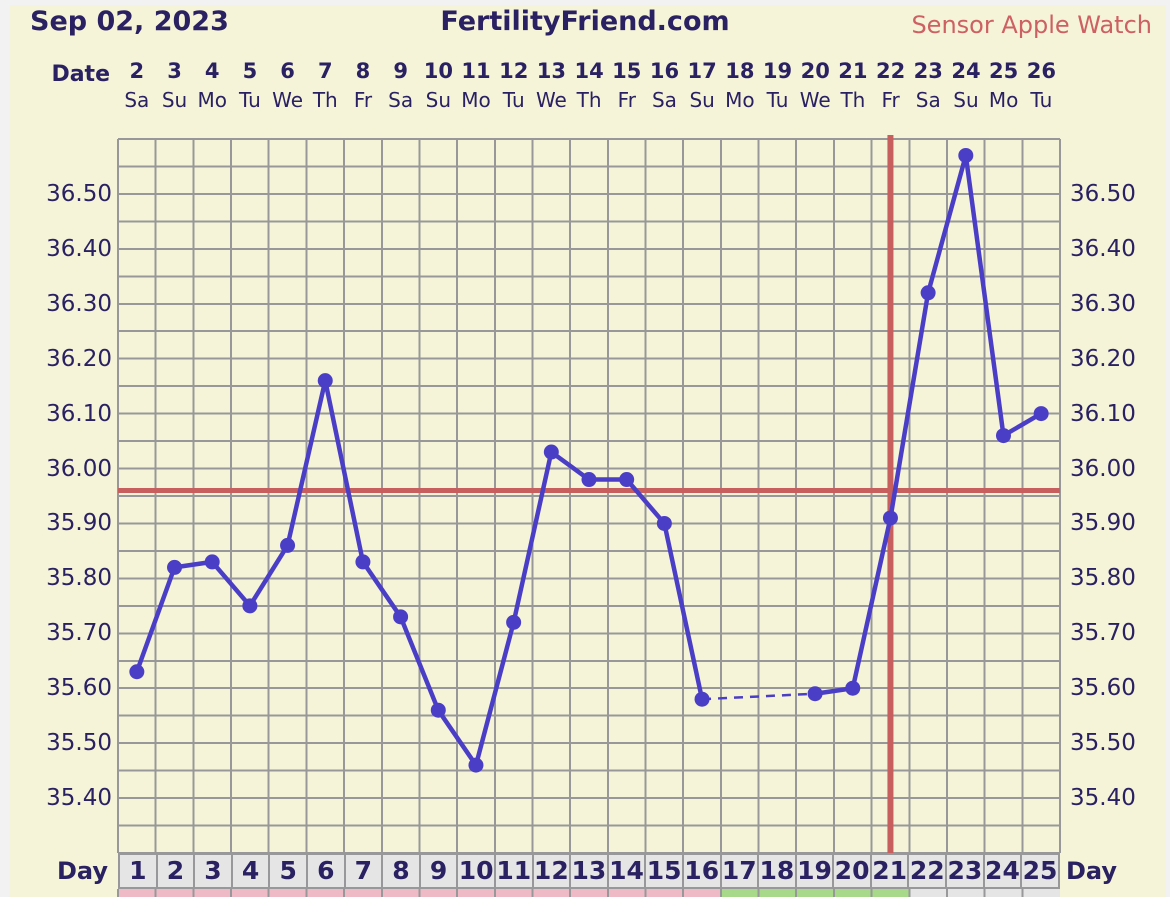 The height and width of the screenshot is (897, 1170). What do you see at coordinates (513, 871) in the screenshot?
I see `day-cell: 11` at bounding box center [513, 871].